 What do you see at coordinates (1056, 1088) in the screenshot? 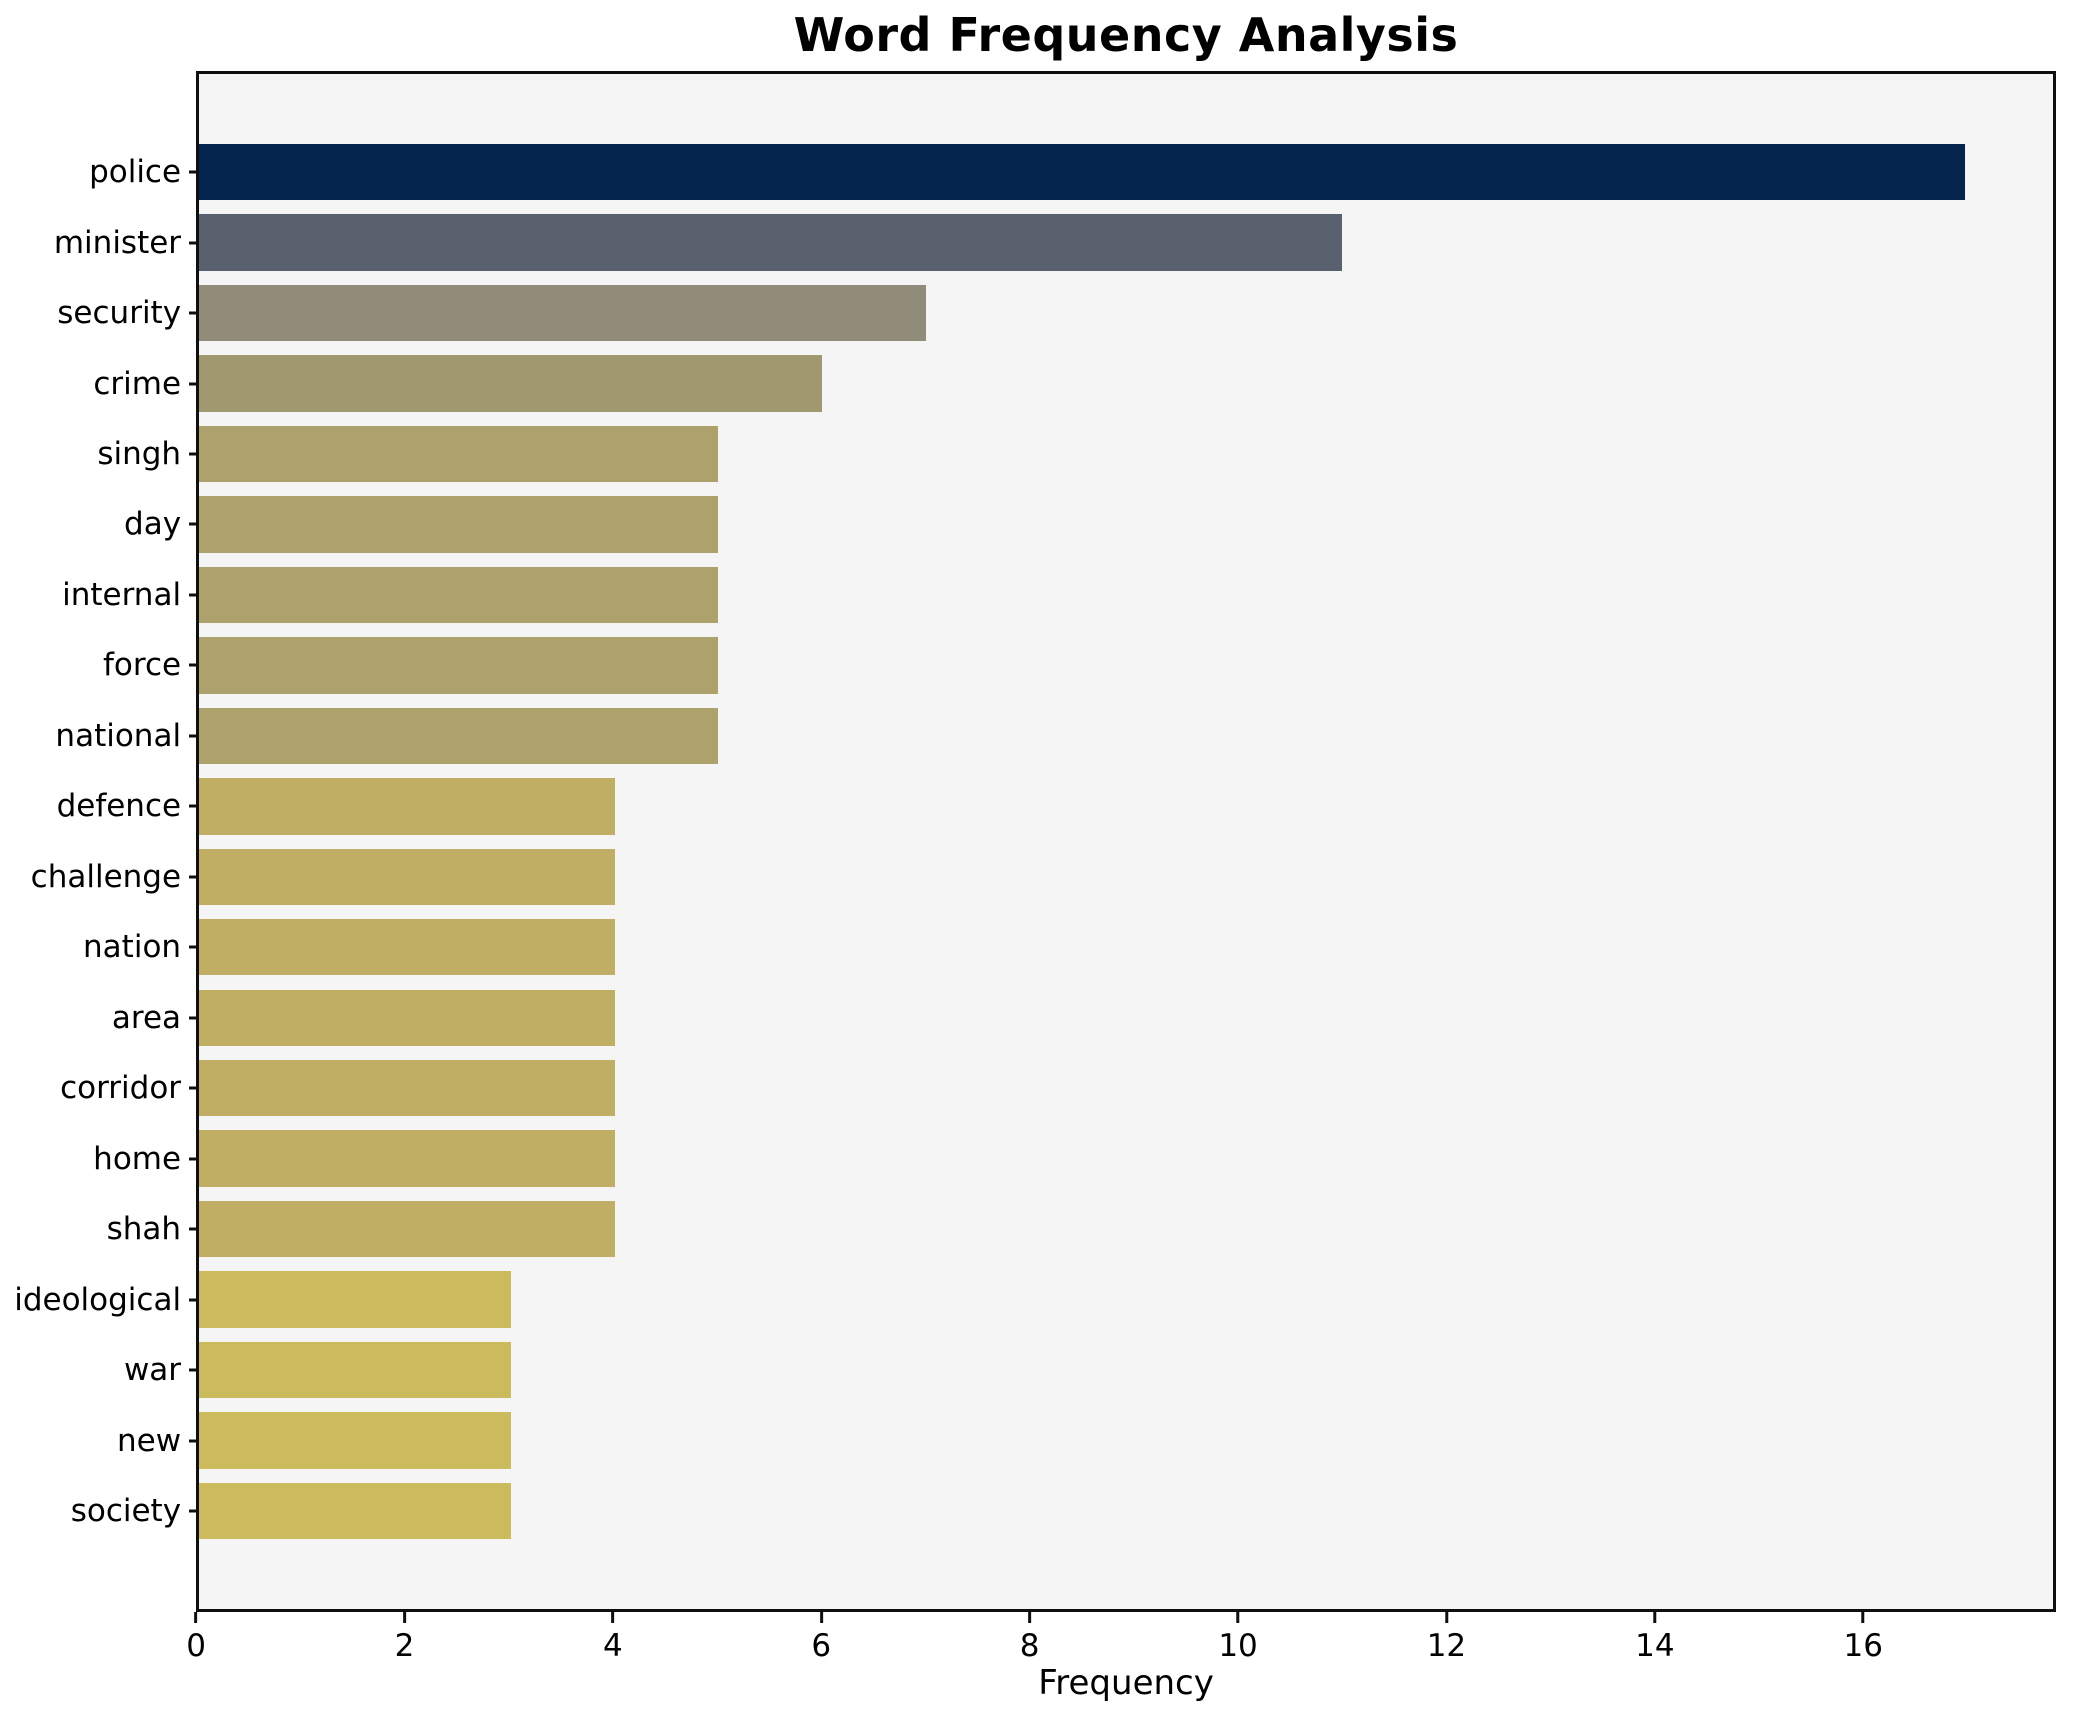
I see `bar-row: corridor` at bounding box center [1056, 1088].